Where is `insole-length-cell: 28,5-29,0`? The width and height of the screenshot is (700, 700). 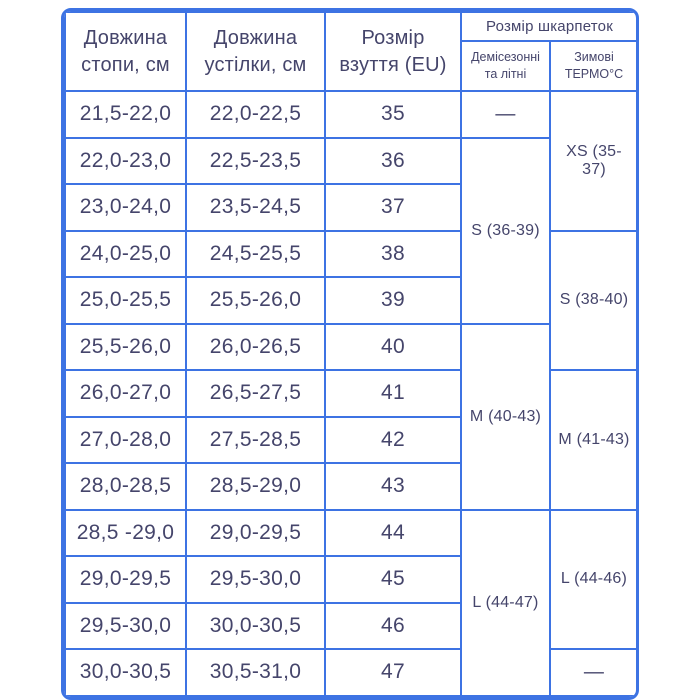 insole-length-cell: 28,5-29,0 is located at coordinates (255, 486).